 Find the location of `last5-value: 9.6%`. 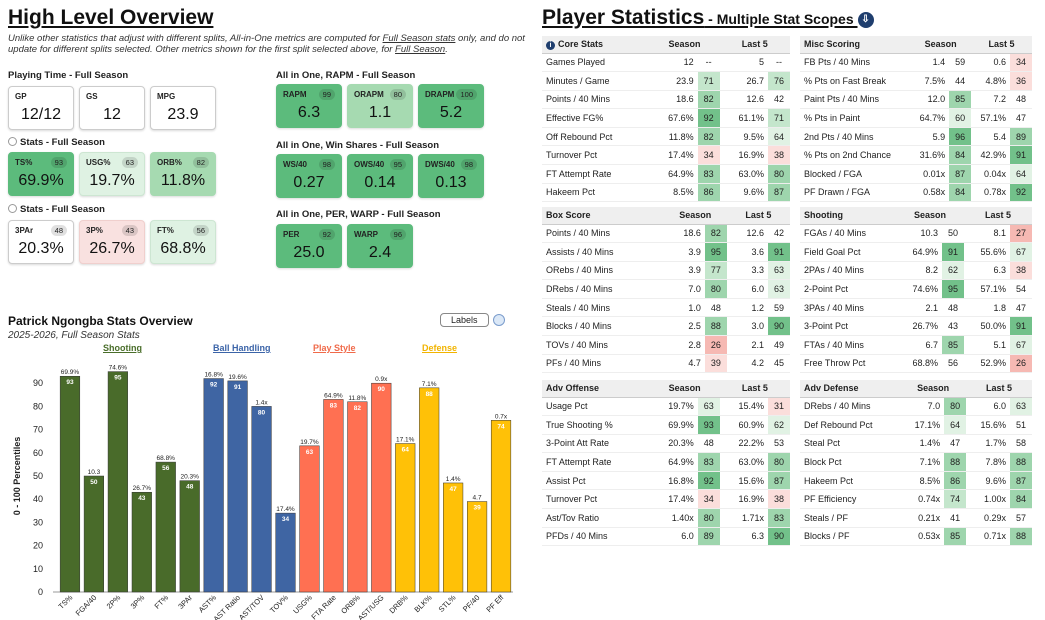

last5-value: 9.6% is located at coordinates (988, 481).